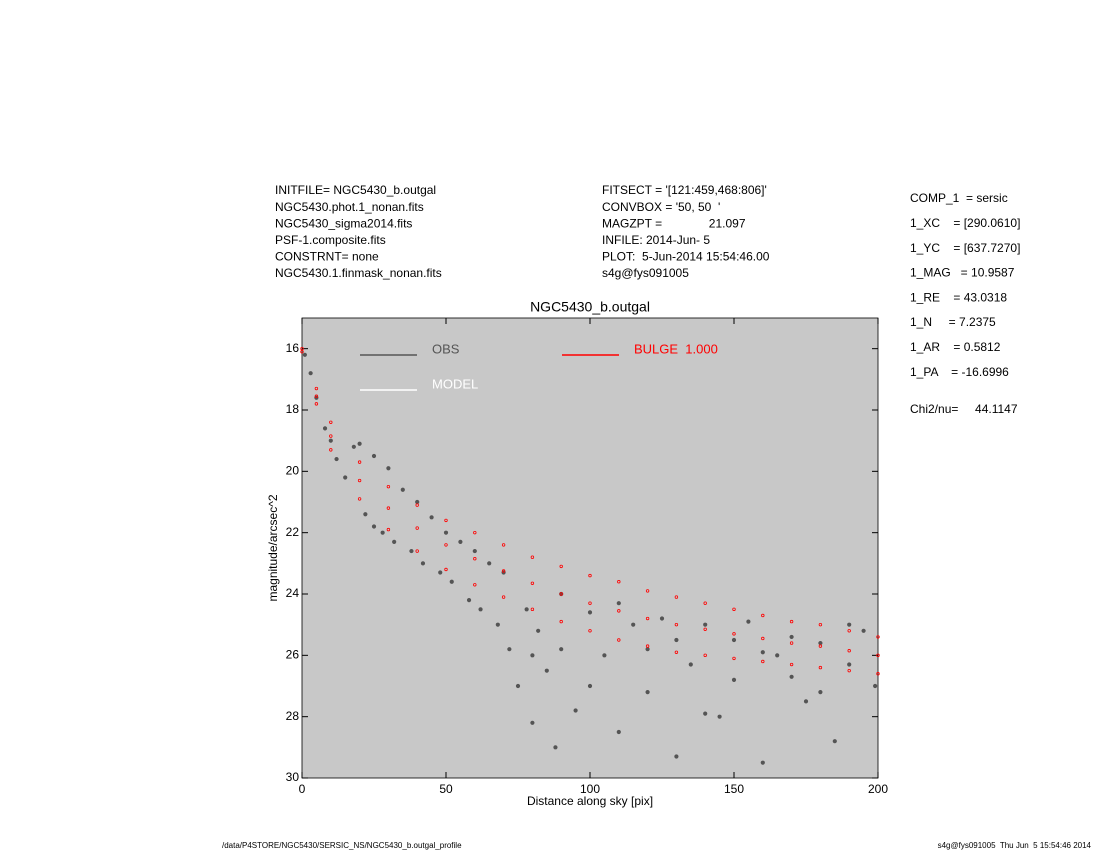 The image size is (1100, 850). Describe the element at coordinates (684, 190) in the screenshot. I see `info-line: FITSECT = '[121:459,468:806]'` at that location.